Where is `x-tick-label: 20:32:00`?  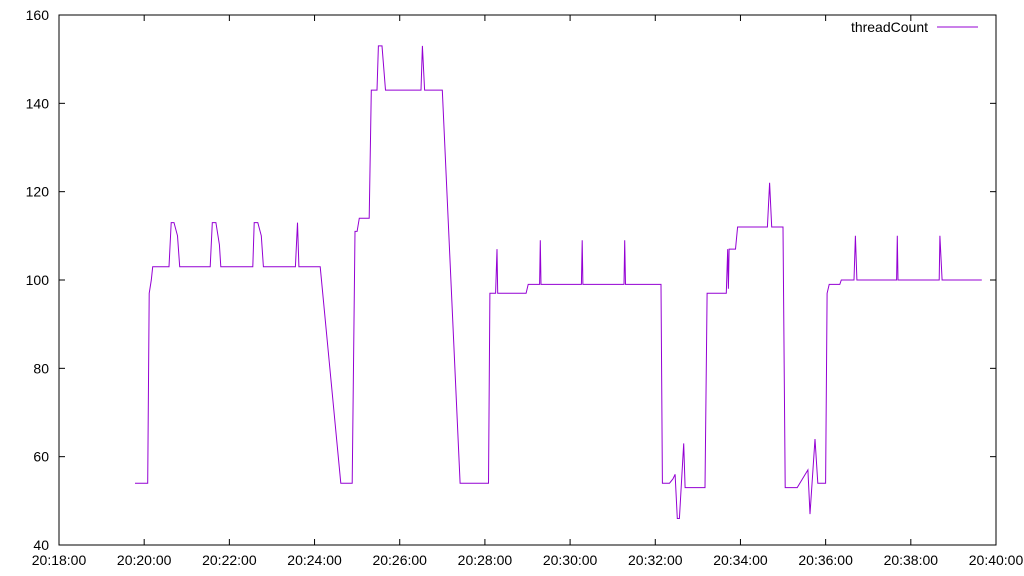
x-tick-label: 20:32:00 is located at coordinates (655, 560).